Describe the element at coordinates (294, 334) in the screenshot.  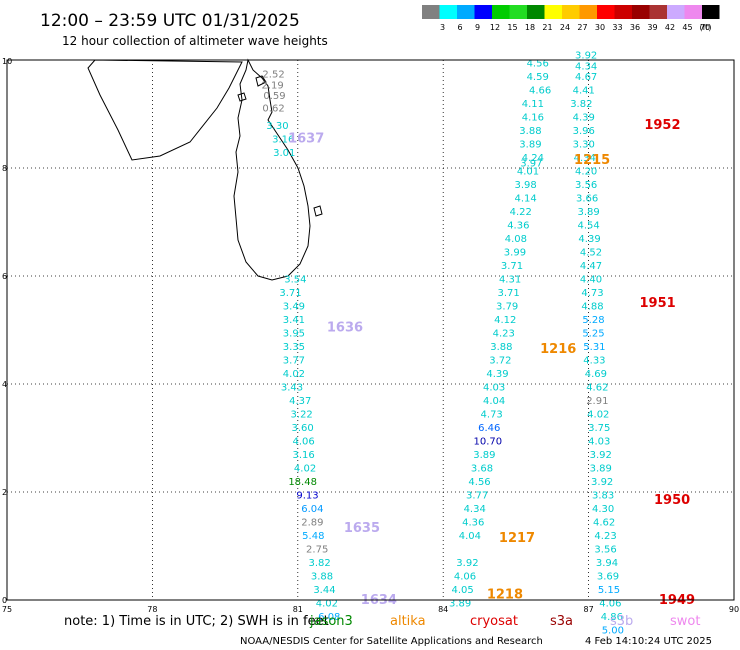
I see `wave-height-value: 3.95` at that location.